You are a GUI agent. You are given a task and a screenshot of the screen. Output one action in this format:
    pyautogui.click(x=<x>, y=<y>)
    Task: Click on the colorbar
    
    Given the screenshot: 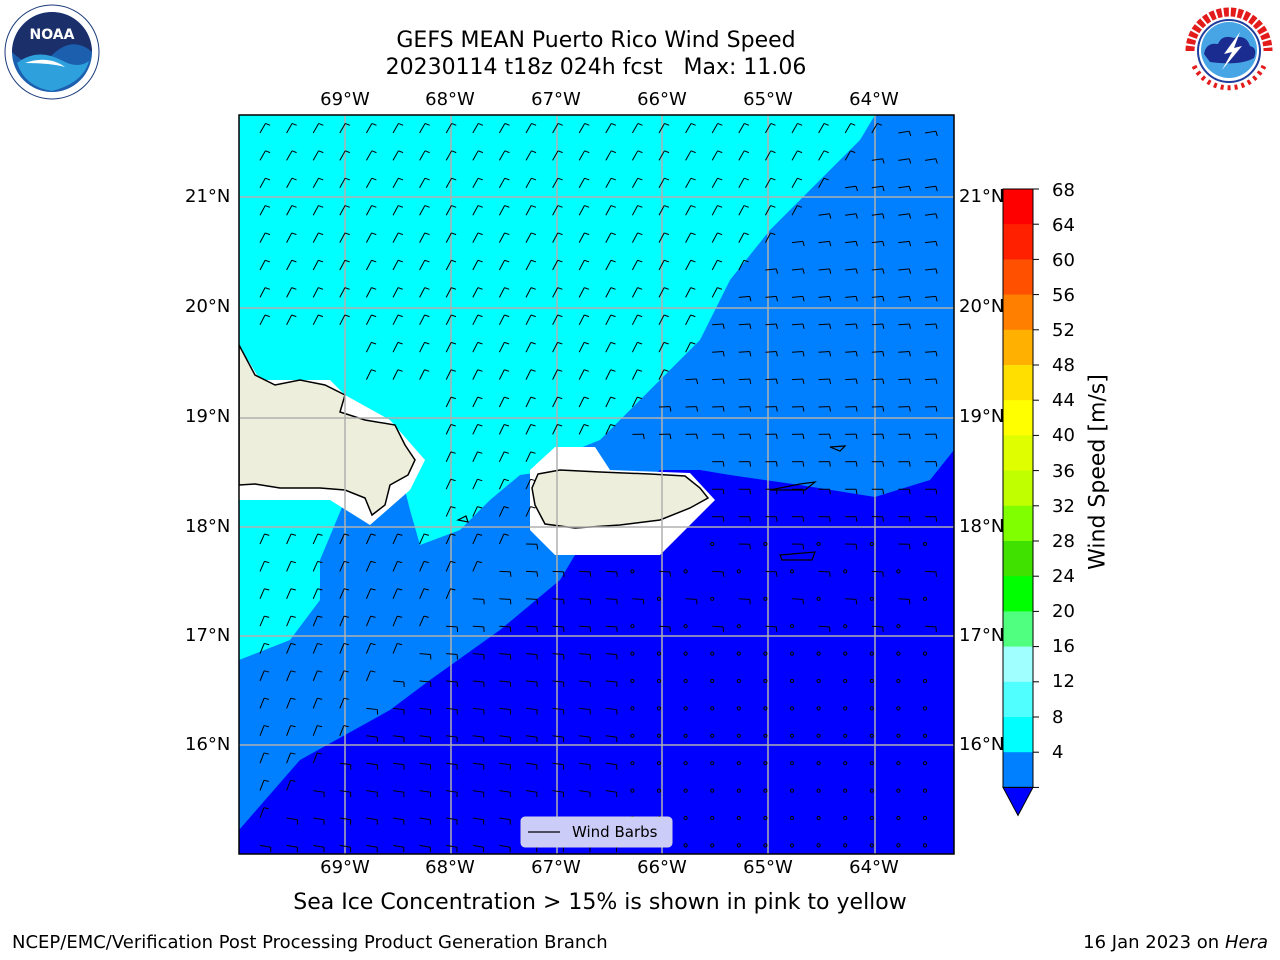 What is the action you would take?
    pyautogui.click(x=1020, y=502)
    